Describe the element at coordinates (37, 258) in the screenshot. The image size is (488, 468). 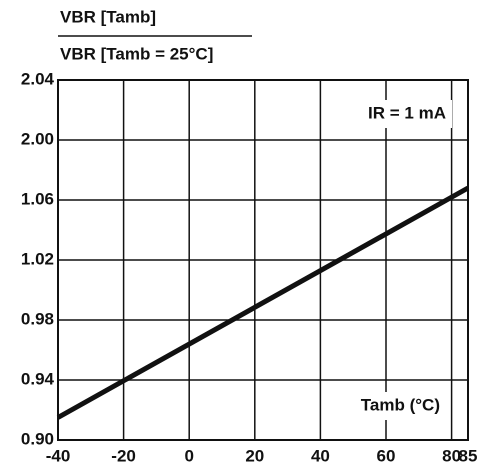
I see `y-tick-label: 1.02` at that location.